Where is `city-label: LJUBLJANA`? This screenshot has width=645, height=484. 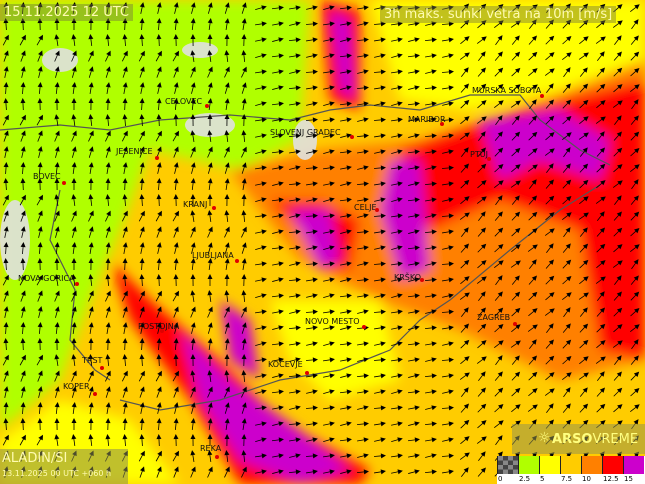 city-label: LJUBLJANA is located at coordinates (213, 255).